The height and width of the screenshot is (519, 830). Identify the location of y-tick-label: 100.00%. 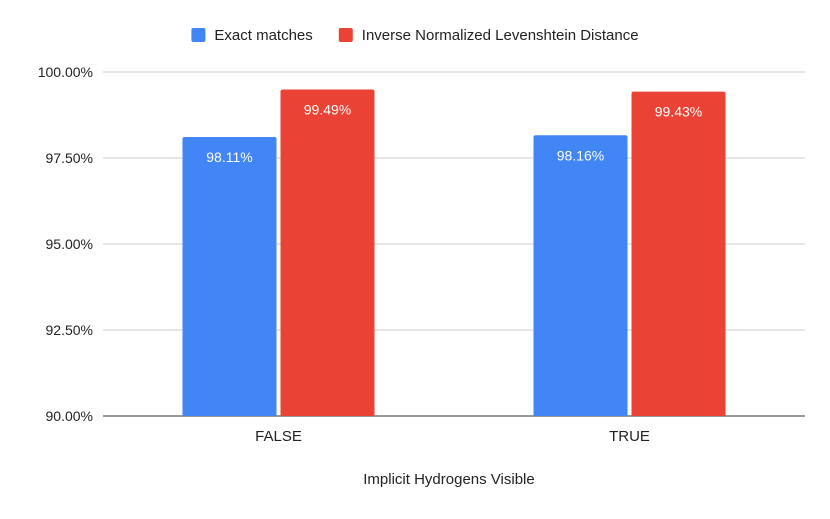
(65, 72).